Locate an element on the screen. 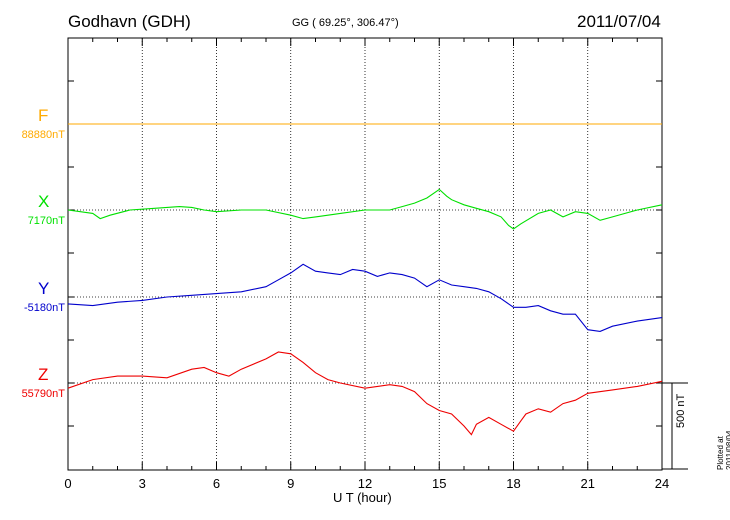  component-baseline-y: -5180nT is located at coordinates (44, 308).